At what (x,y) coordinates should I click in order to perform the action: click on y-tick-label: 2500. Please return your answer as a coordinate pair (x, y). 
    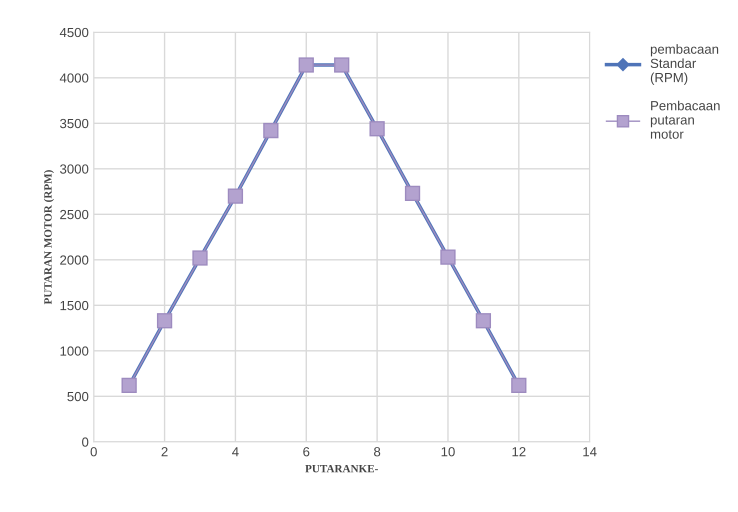
    Looking at the image, I should click on (74, 215).